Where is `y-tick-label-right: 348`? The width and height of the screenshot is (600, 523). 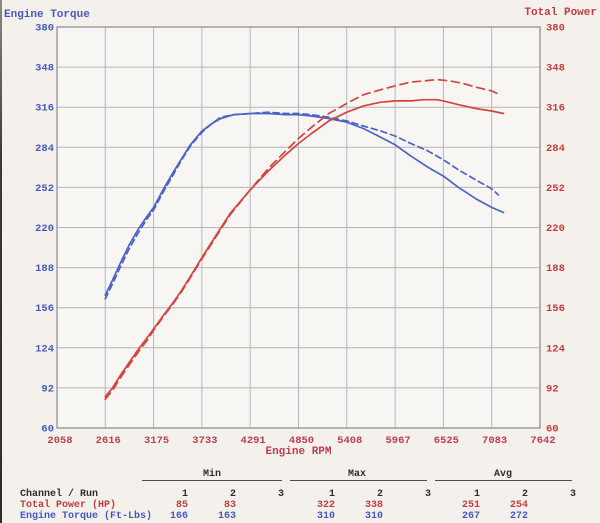 y-tick-label-right: 348 is located at coordinates (555, 69).